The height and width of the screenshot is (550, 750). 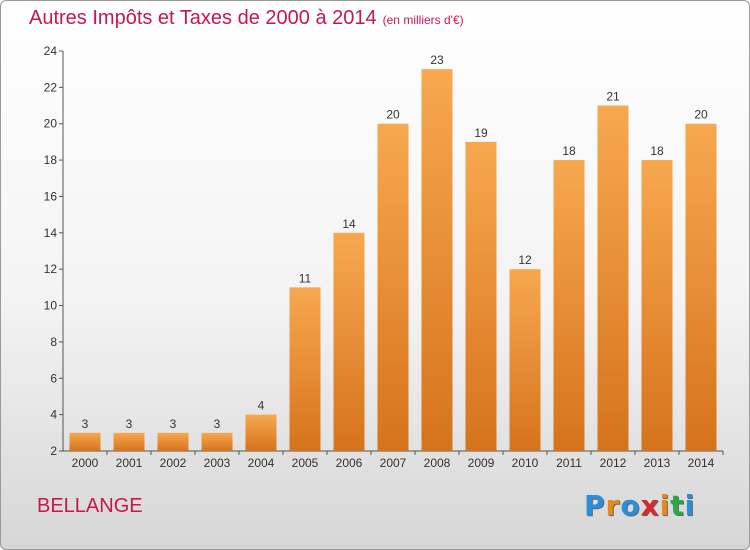 What do you see at coordinates (51, 306) in the screenshot?
I see `y-tick-label: 10` at bounding box center [51, 306].